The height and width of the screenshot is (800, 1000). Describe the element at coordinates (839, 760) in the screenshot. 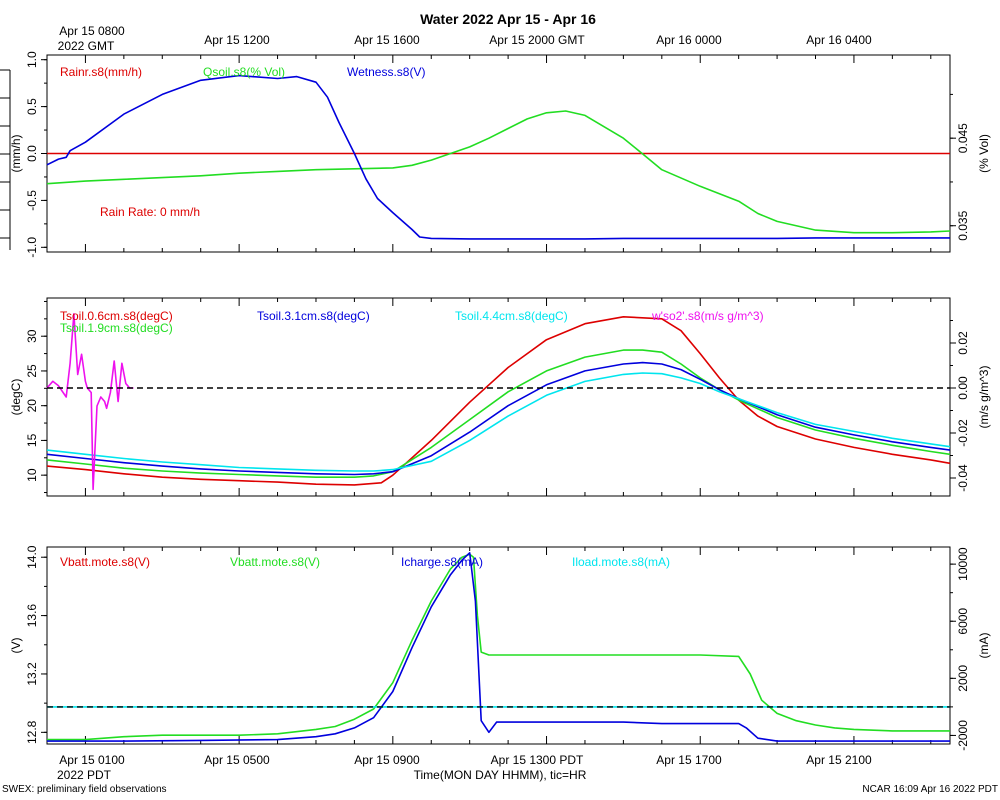

I see `bottom-time-label: Apr 15 2100` at that location.